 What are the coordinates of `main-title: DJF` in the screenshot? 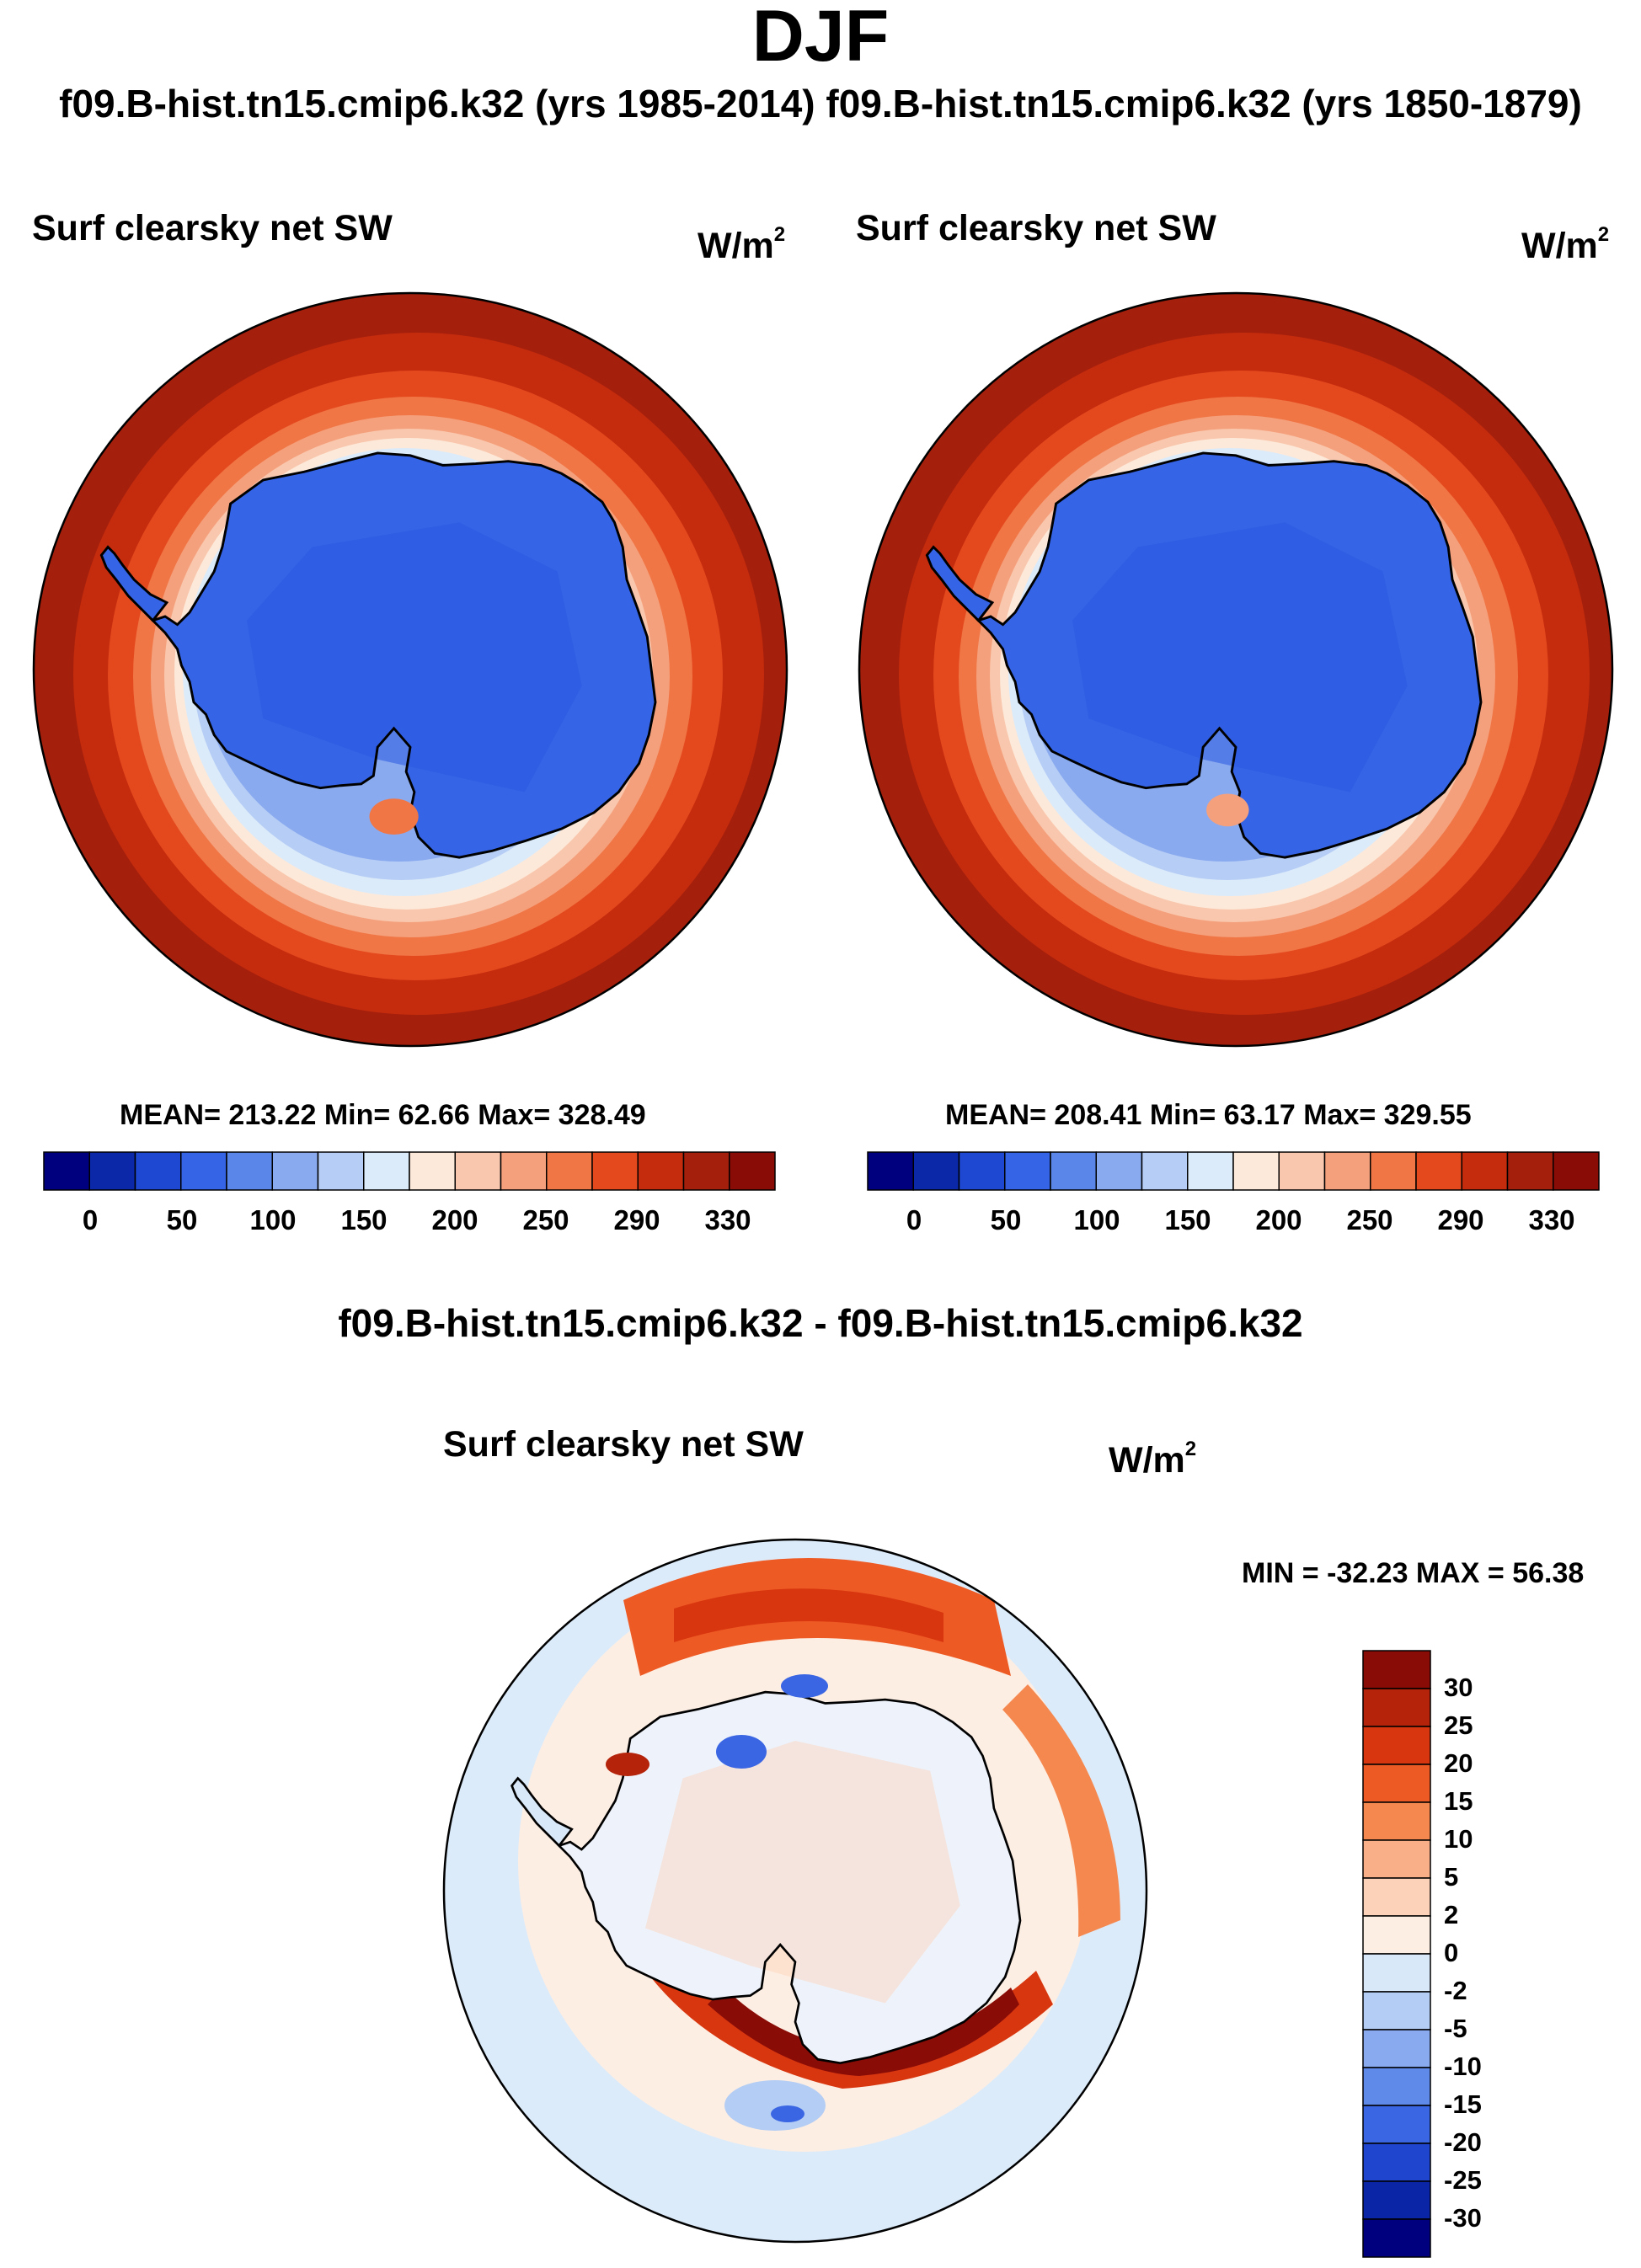 It's located at (820, 38).